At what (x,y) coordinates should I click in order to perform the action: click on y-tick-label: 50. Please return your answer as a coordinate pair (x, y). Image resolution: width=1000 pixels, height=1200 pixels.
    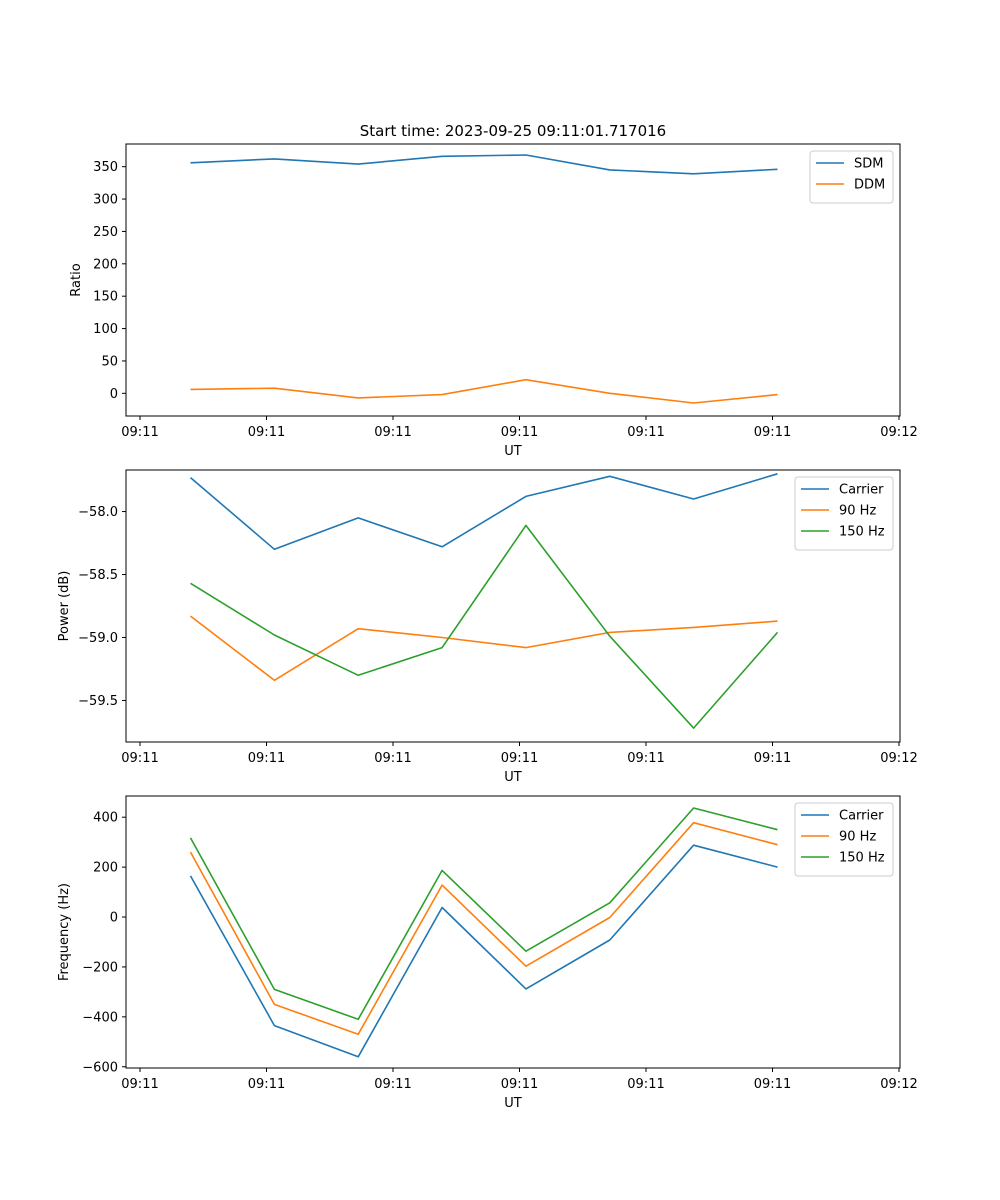
    Looking at the image, I should click on (109, 361).